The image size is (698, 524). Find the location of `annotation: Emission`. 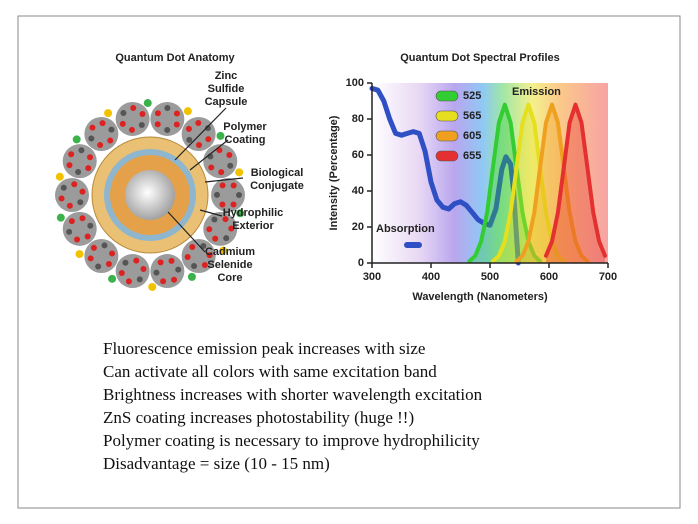

annotation: Emission is located at coordinates (536, 92).